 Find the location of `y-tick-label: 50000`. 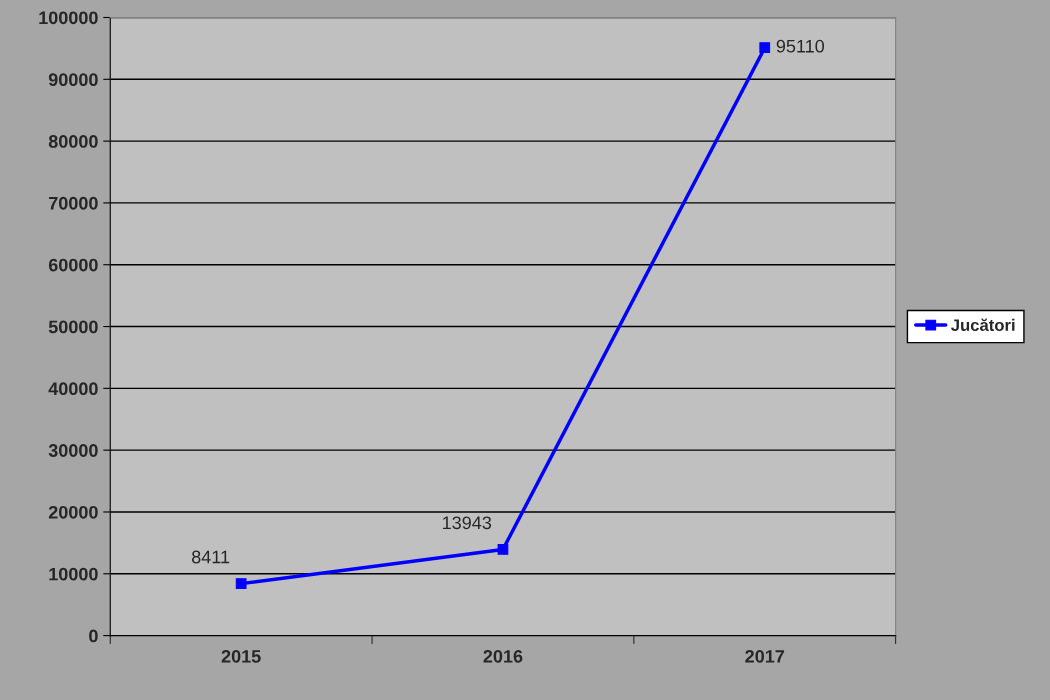

y-tick-label: 50000 is located at coordinates (73, 327).